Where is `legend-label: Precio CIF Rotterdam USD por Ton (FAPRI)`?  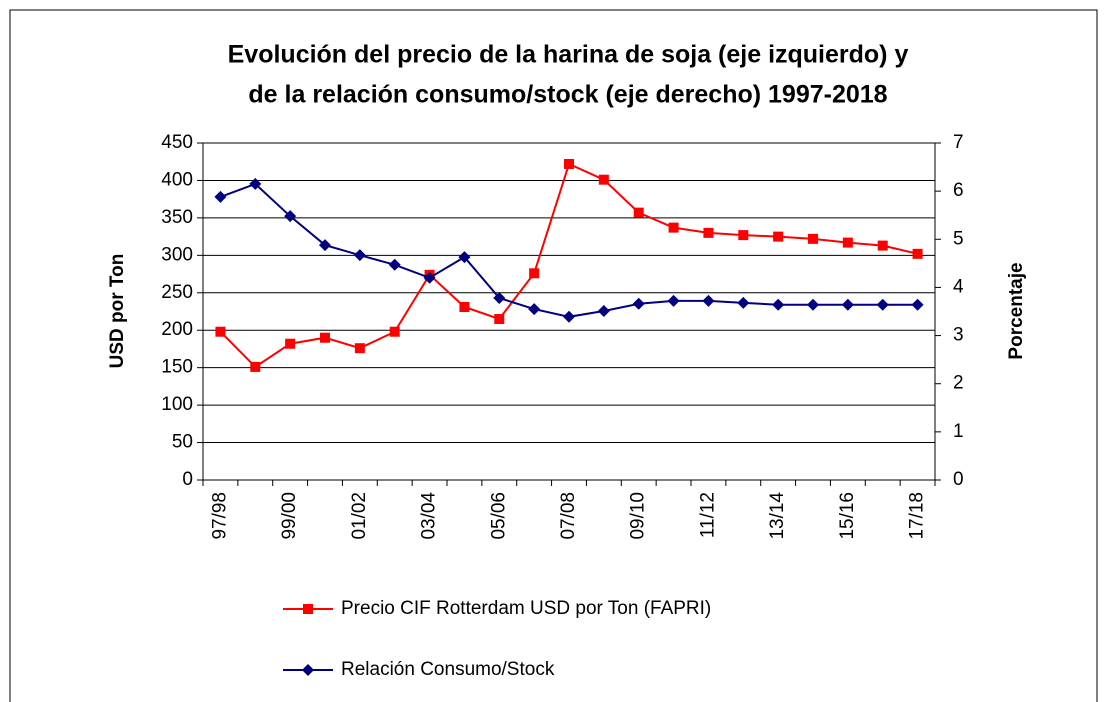
legend-label: Precio CIF Rotterdam USD por Ton (FAPRI) is located at coordinates (526, 608).